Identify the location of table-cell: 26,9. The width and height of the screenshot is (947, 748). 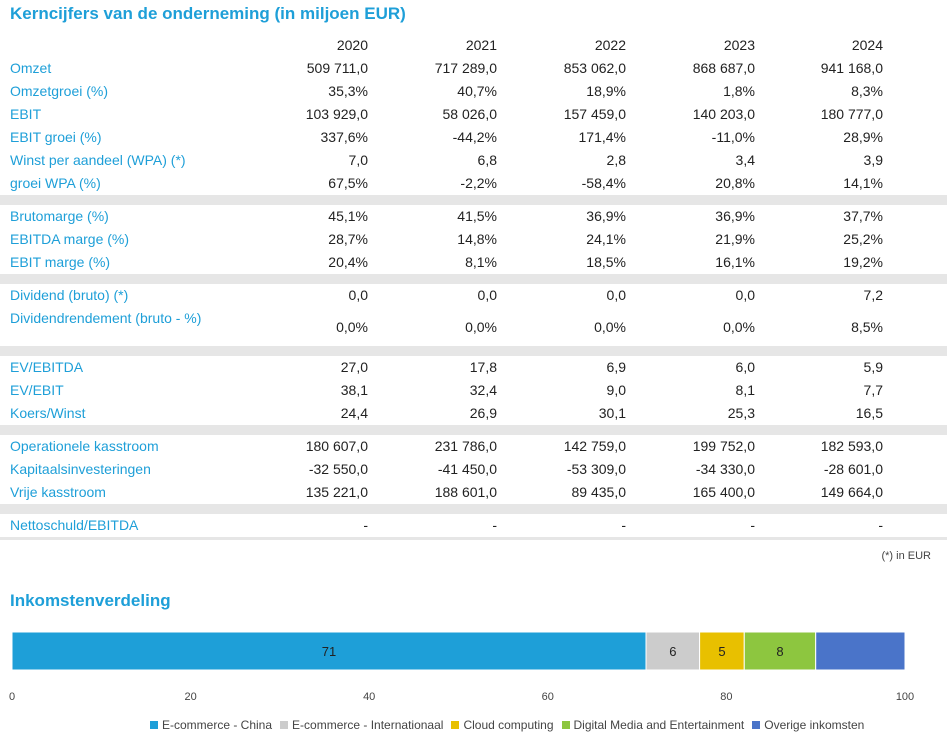
(483, 413).